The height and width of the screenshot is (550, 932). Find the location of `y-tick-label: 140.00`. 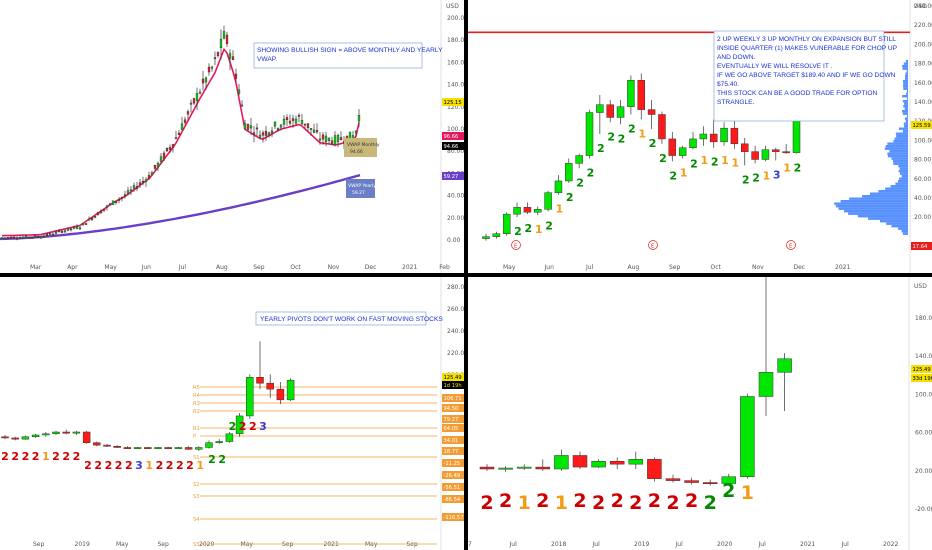

y-tick-label: 140.00 is located at coordinates (923, 356).